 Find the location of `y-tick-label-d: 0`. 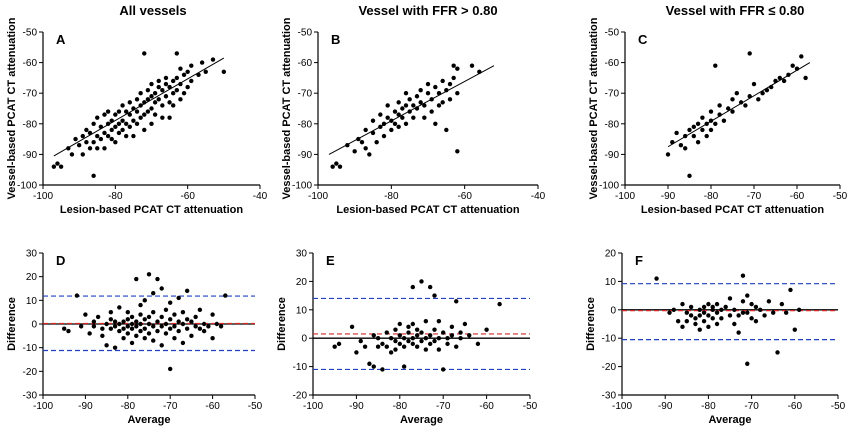

y-tick-label-d: 0 is located at coordinates (34, 325).